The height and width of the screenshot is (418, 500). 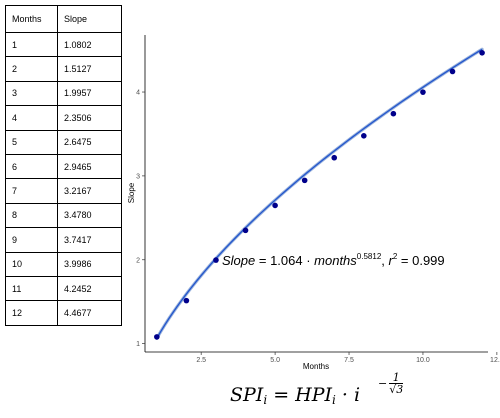 What do you see at coordinates (89, 93) in the screenshot?
I see `cell-slope: 1.9957` at bounding box center [89, 93].